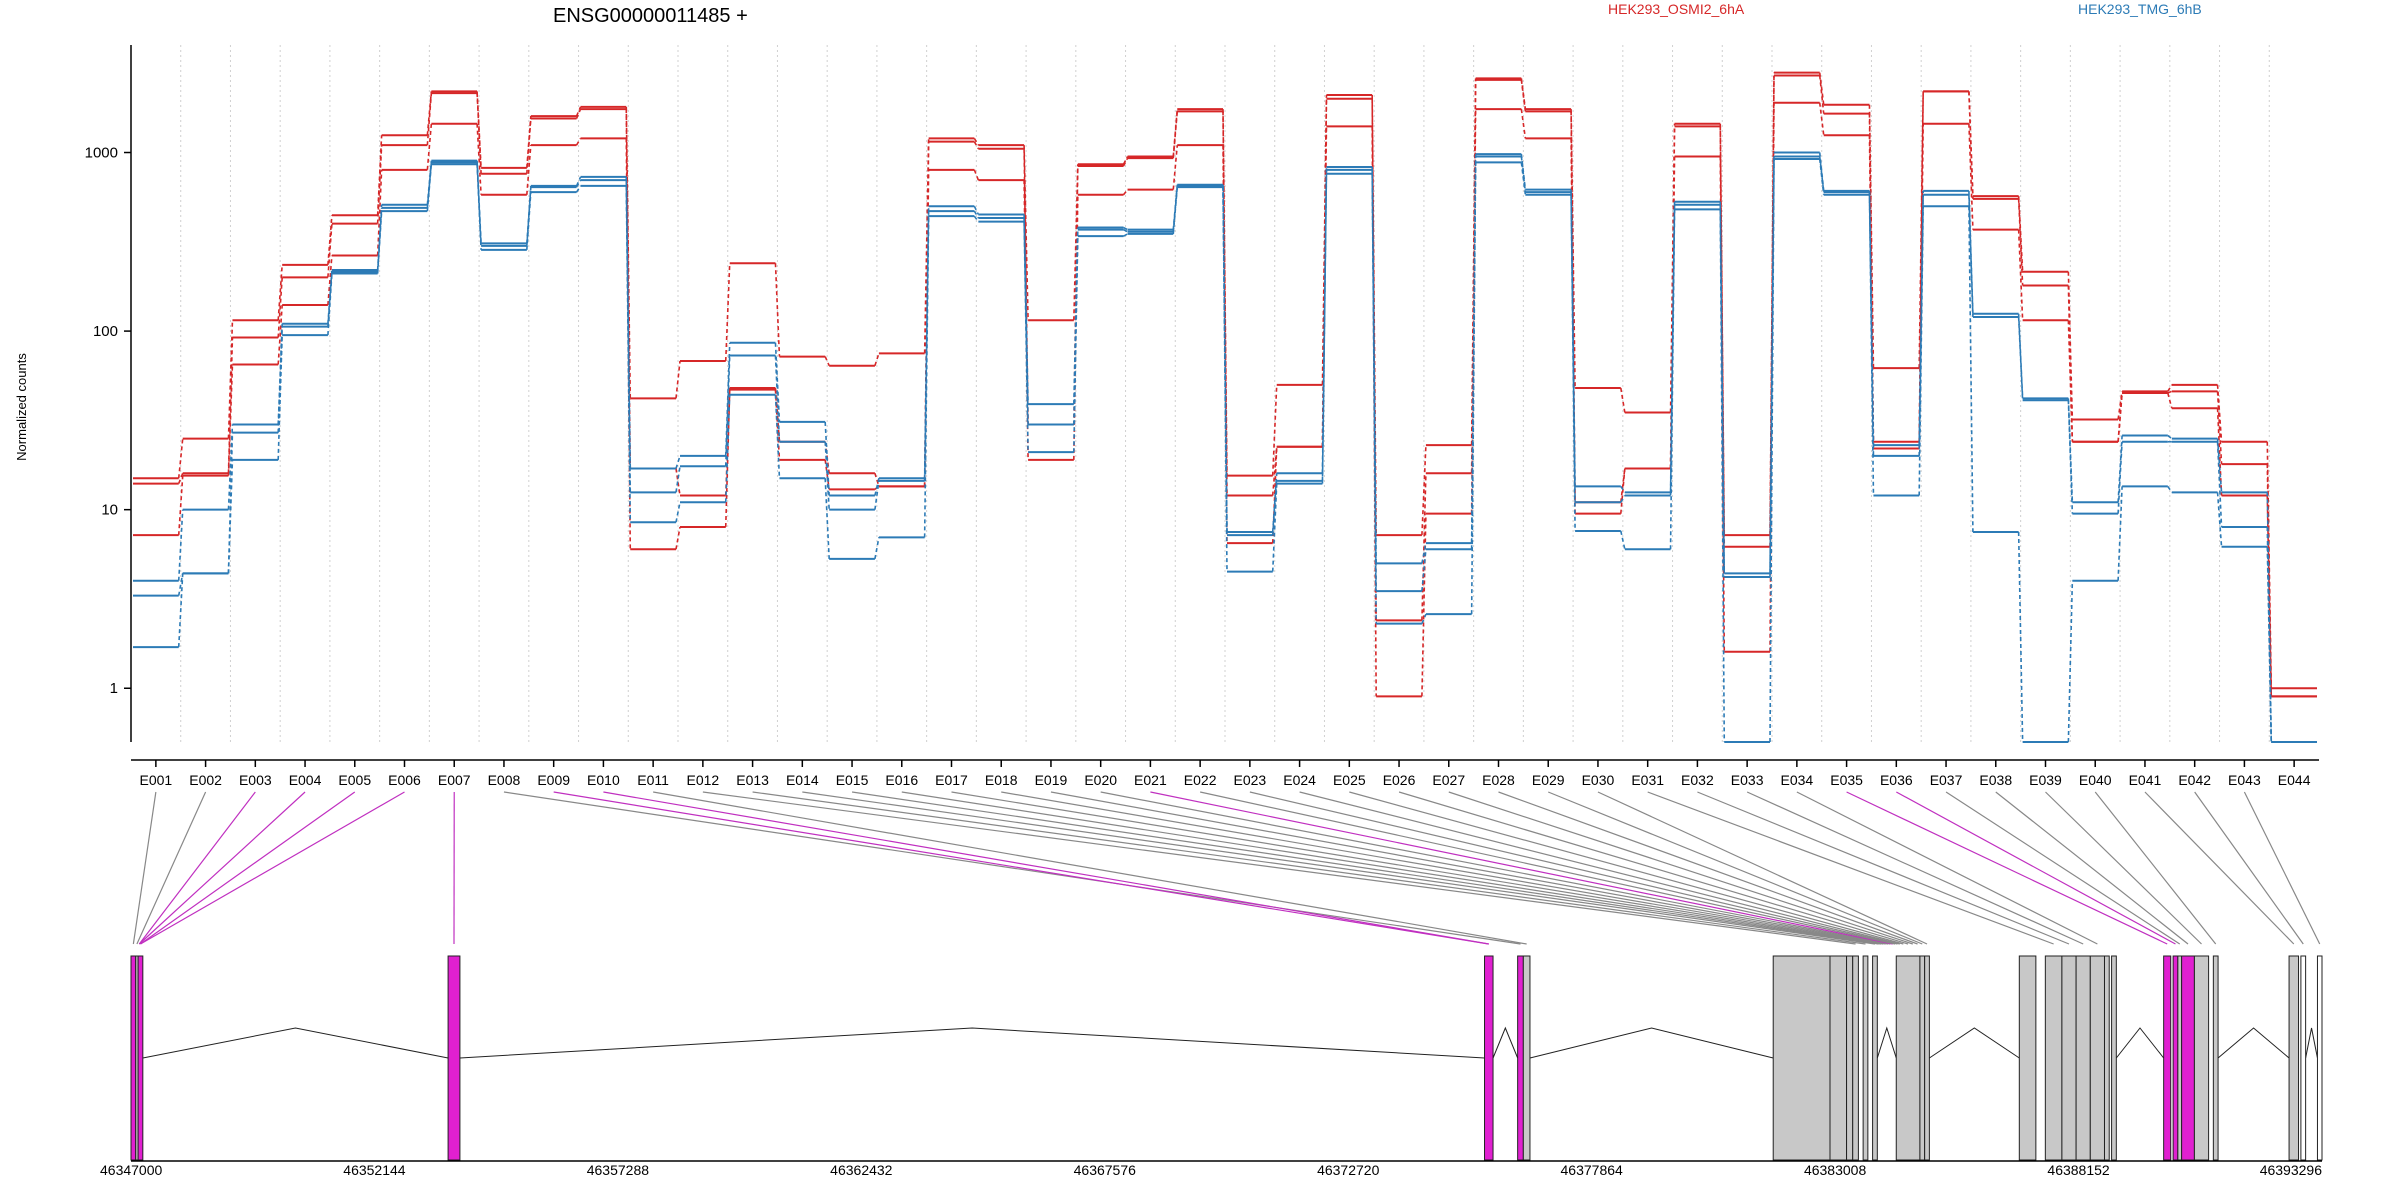 This screenshot has width=2400, height=1200. Describe the element at coordinates (1150, 780) in the screenshot. I see `x-tick-label: E021` at that location.